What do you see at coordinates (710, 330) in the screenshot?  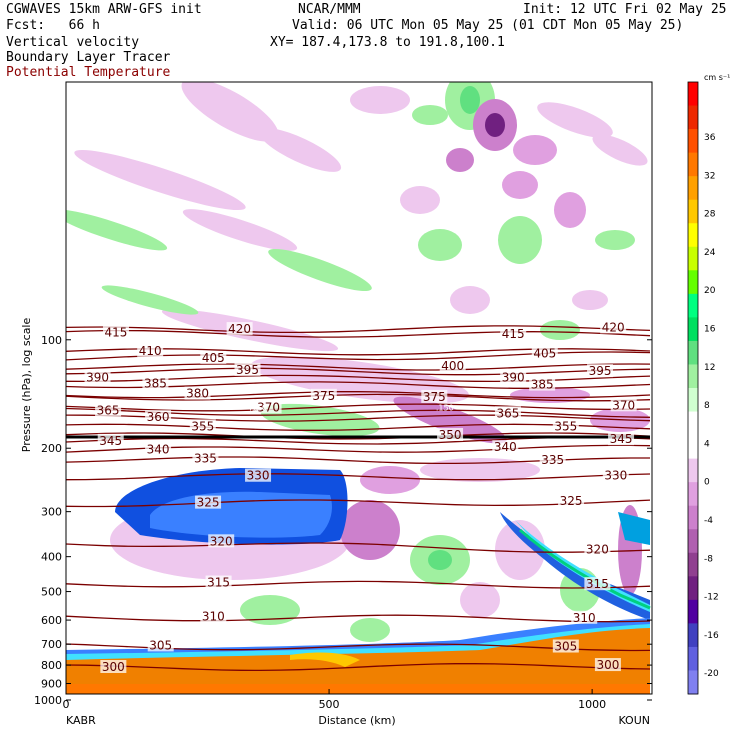 I see `colorbar-tick-label: 16` at bounding box center [710, 330].